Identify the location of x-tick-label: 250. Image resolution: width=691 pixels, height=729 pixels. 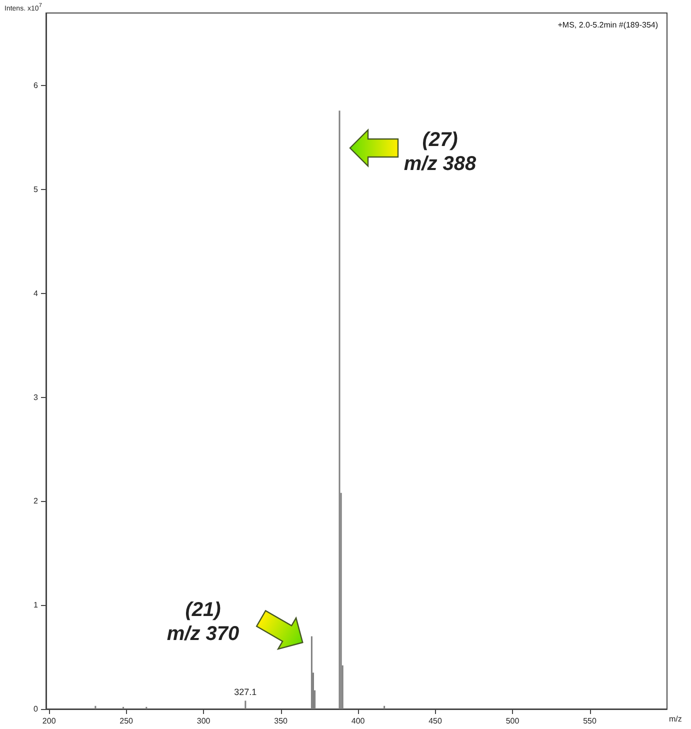
(127, 721).